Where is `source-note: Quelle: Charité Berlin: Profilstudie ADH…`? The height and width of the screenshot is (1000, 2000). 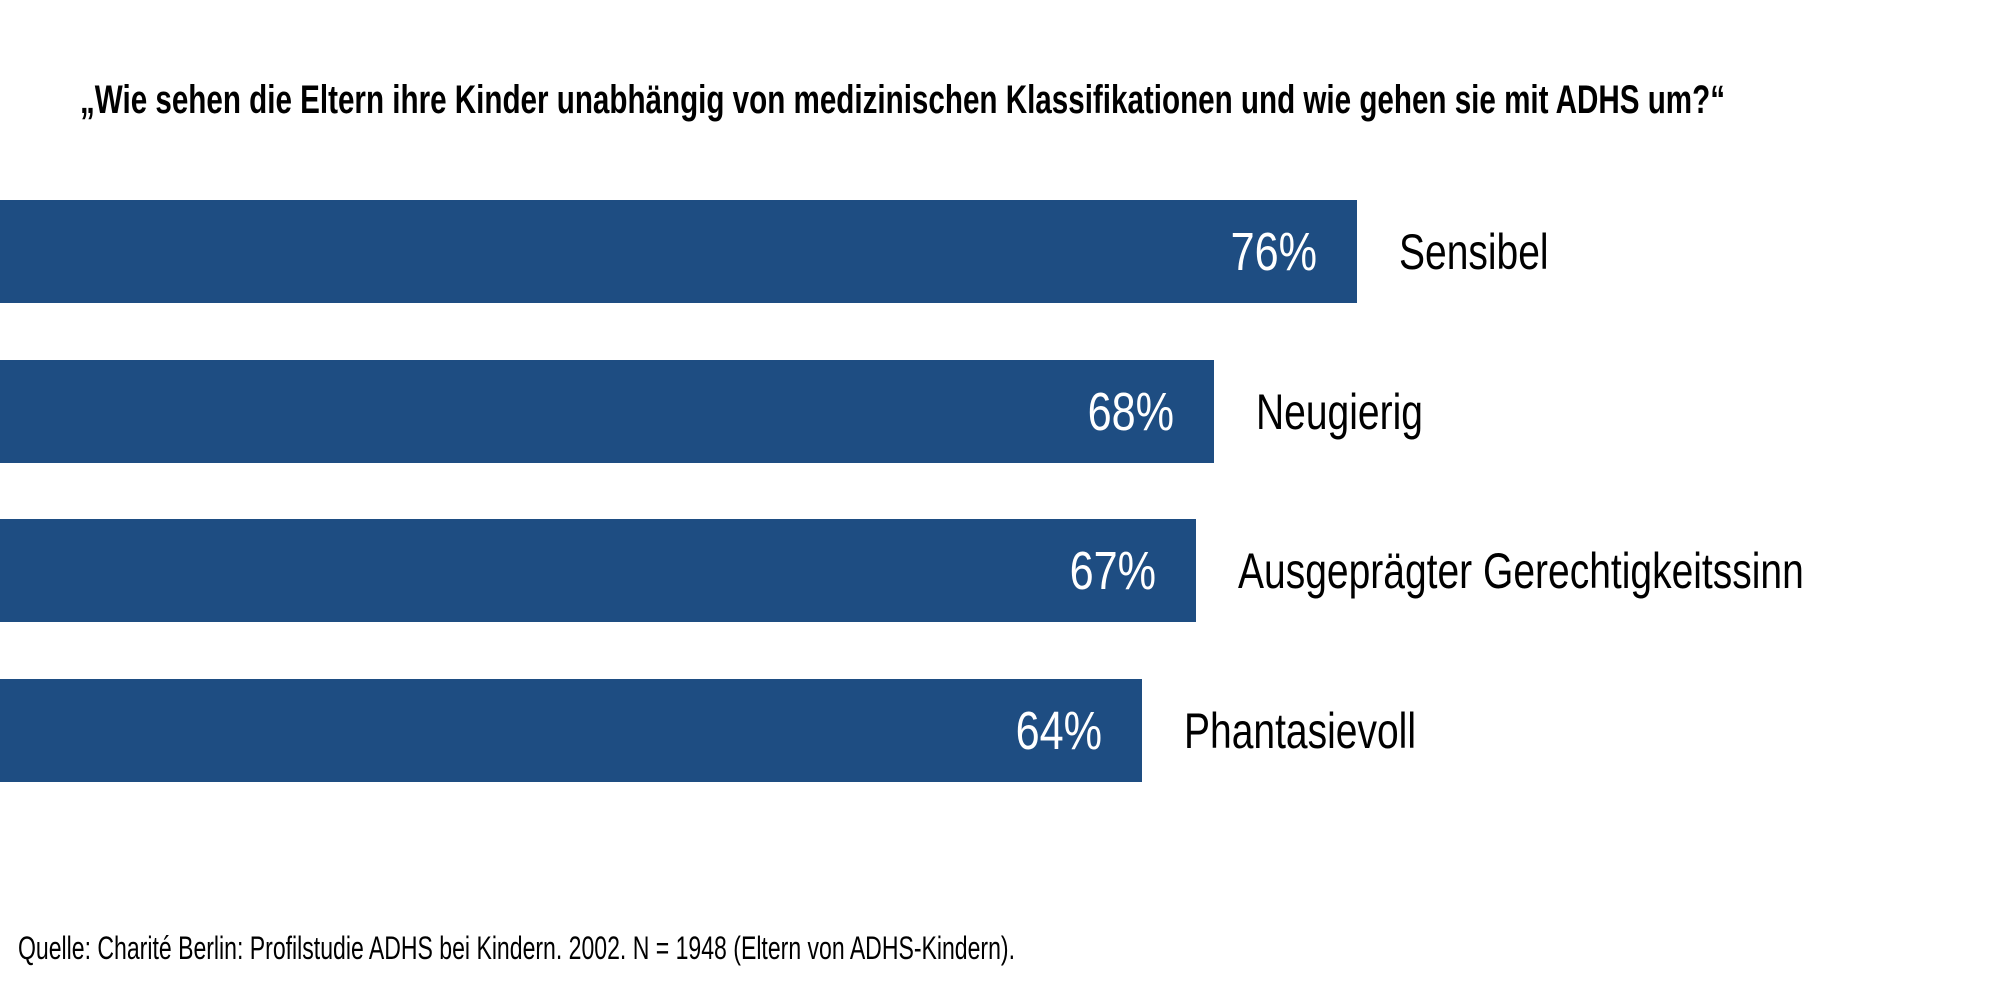
source-note: Quelle: Charité Berlin: Profilstudie ADH… is located at coordinates (516, 948).